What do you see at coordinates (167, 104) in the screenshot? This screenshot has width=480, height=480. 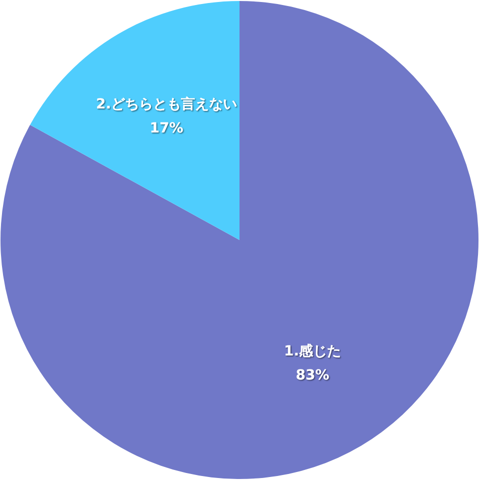 I see `slice-label: 2.どちらとも言えない` at bounding box center [167, 104].